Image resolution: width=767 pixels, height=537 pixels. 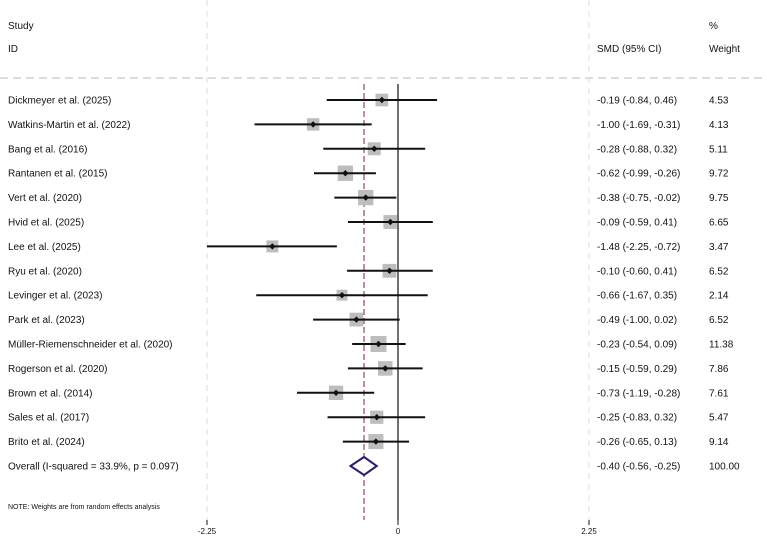 What do you see at coordinates (55, 296) in the screenshot?
I see `study-label: Levinger et al. (2023)` at bounding box center [55, 296].